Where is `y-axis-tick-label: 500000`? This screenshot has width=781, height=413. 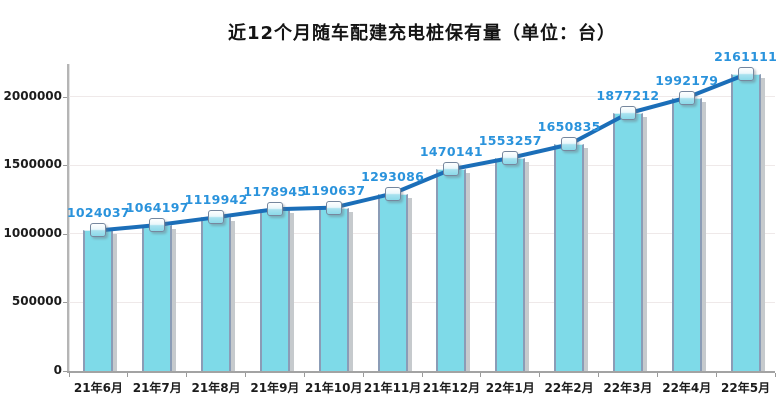
y-axis-tick-label: 500000 is located at coordinates (36, 301).